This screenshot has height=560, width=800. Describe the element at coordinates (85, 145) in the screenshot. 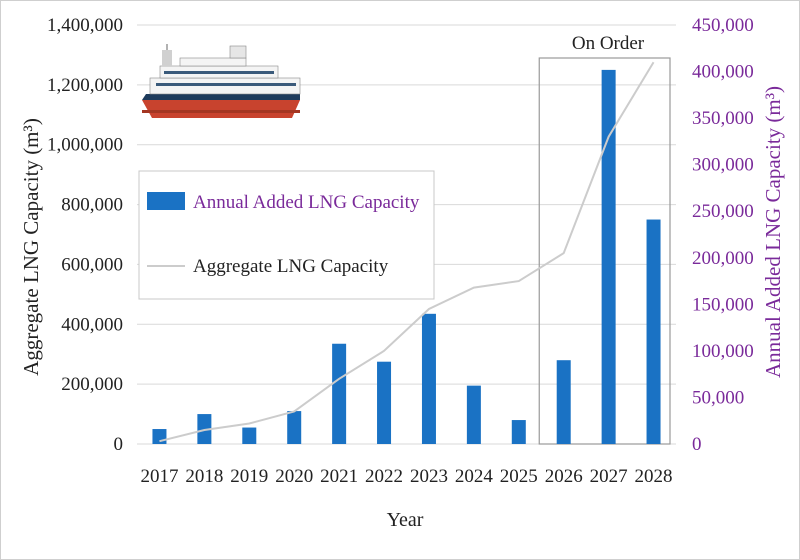

I see `y-left-tick-label: 1,000,000` at that location.